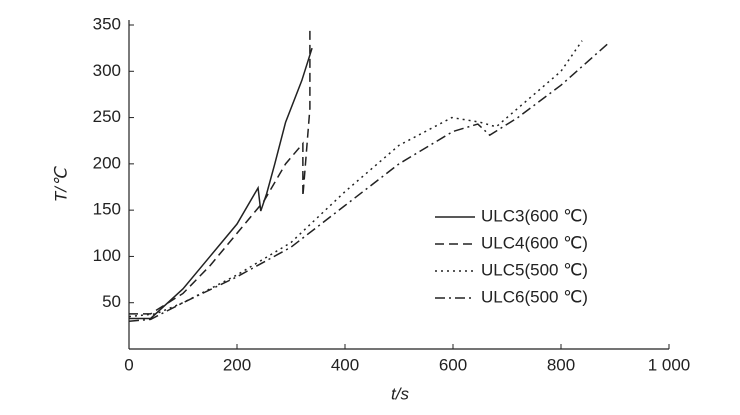  What do you see at coordinates (534, 296) in the screenshot?
I see `legend-label: ULC6(500 ℃)` at bounding box center [534, 296].